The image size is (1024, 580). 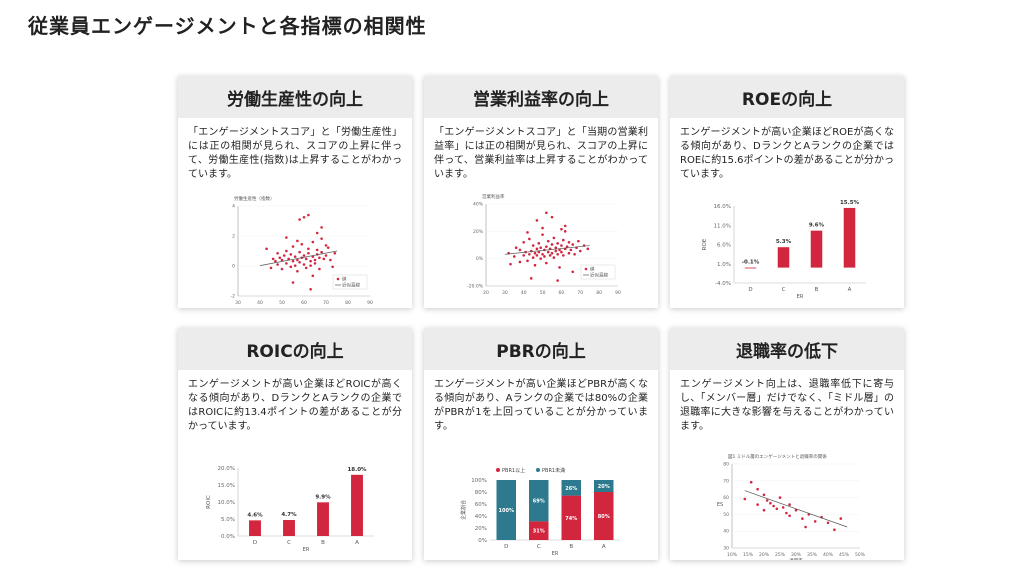 I want to click on x-tick-label: 80, so click(x=348, y=303).